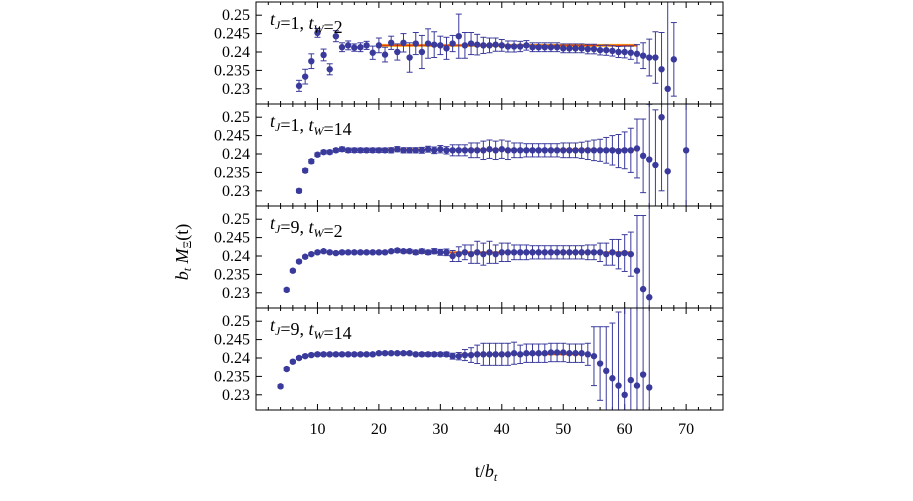 This screenshot has width=913, height=501. Describe the element at coordinates (236, 321) in the screenshot. I see `y-tick-label: 0.25` at that location.